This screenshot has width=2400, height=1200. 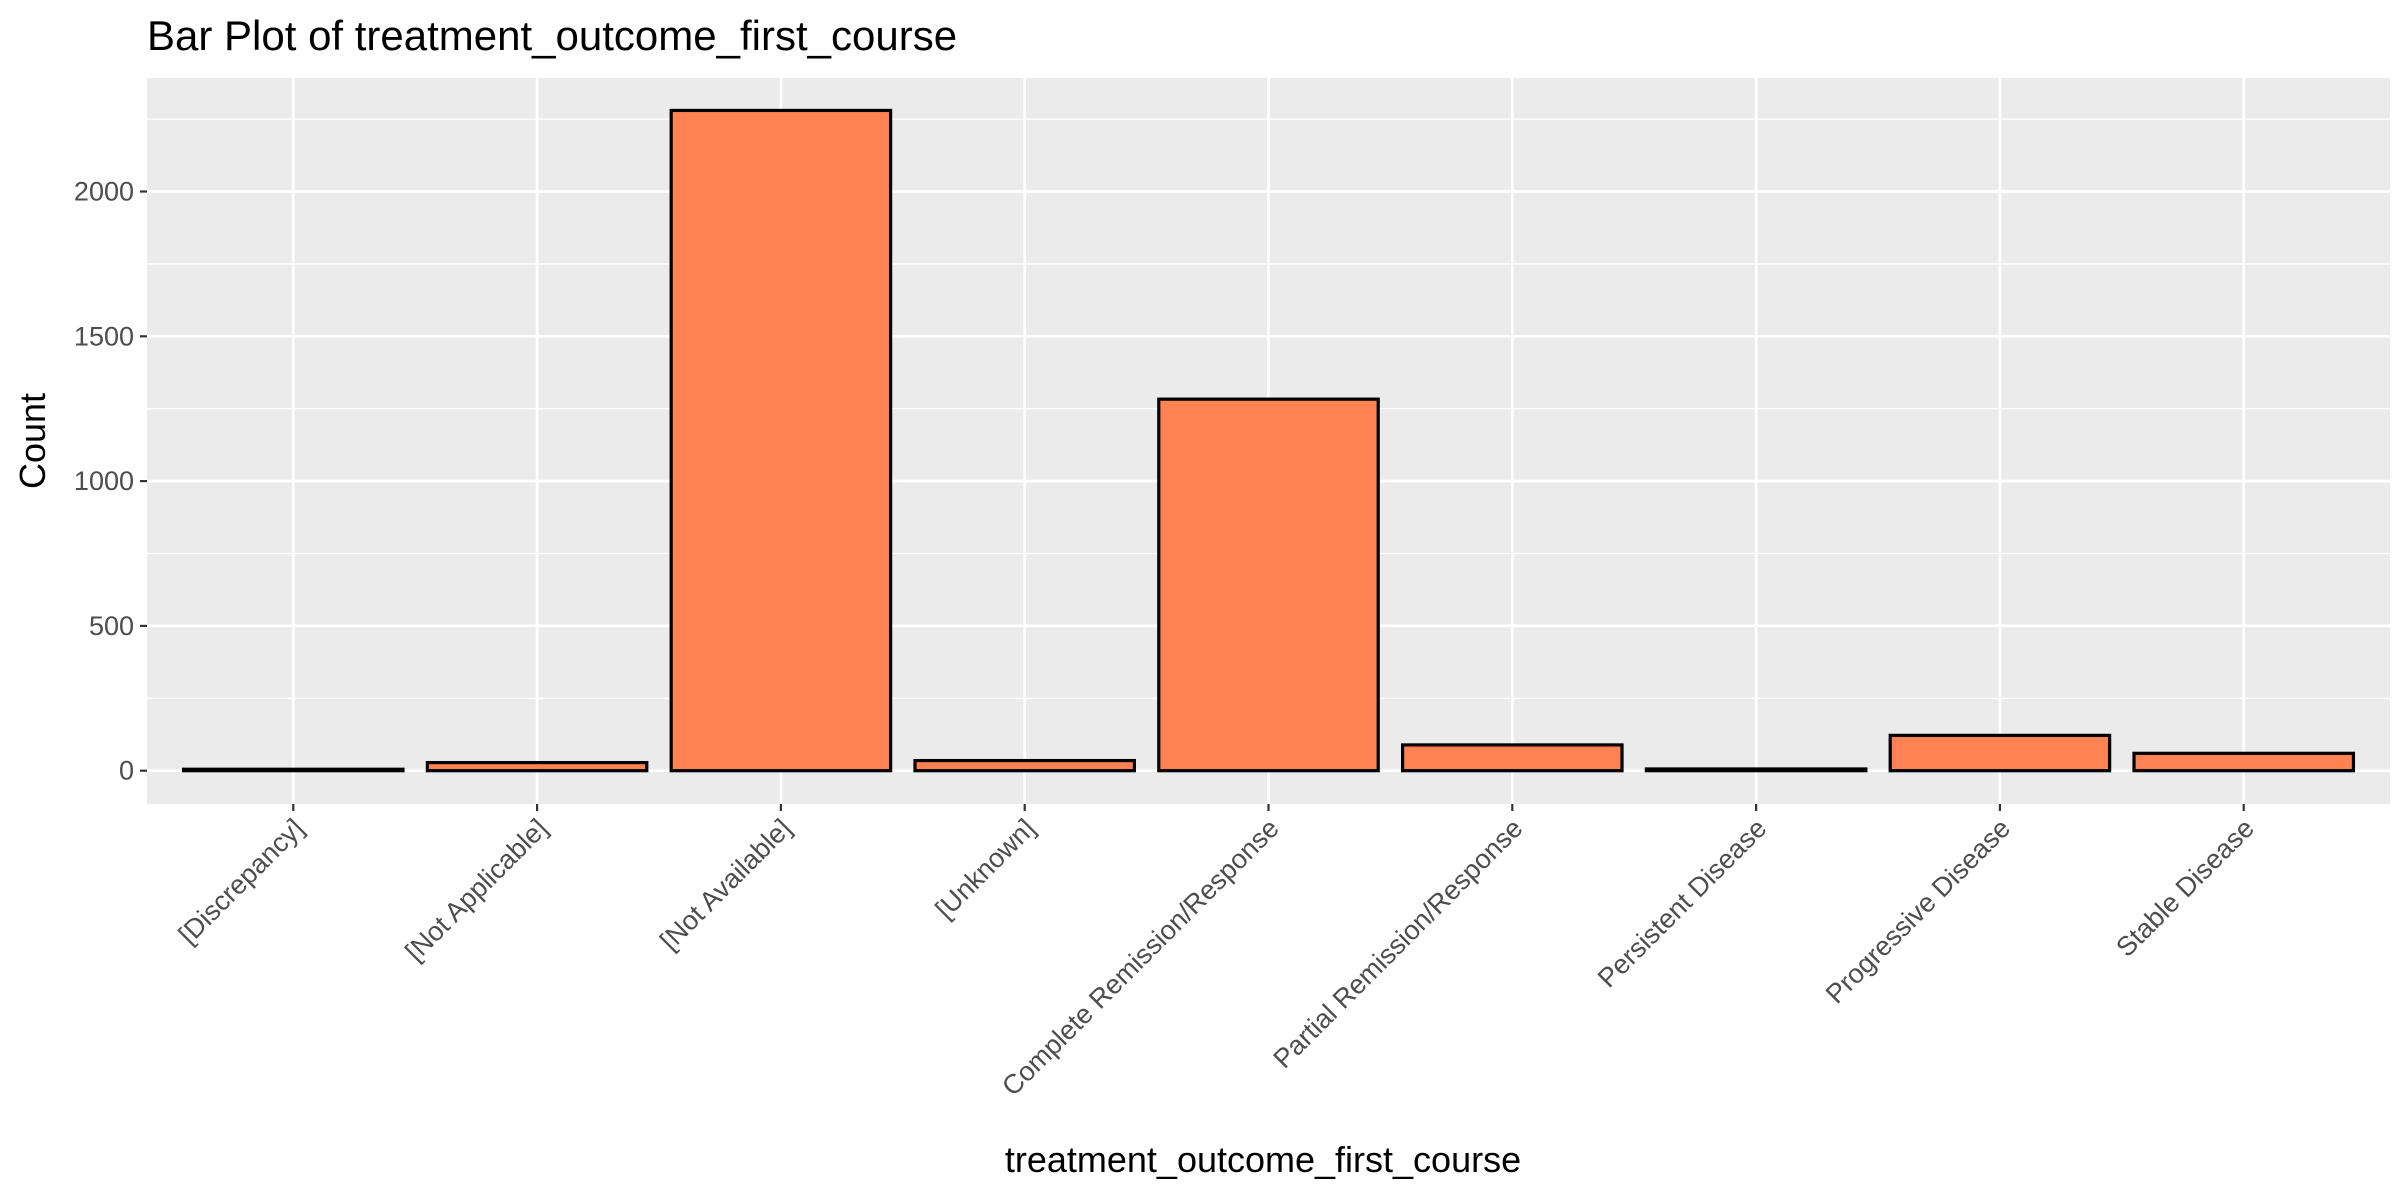 What do you see at coordinates (1512, 758) in the screenshot?
I see `bar-partial-remission-response` at bounding box center [1512, 758].